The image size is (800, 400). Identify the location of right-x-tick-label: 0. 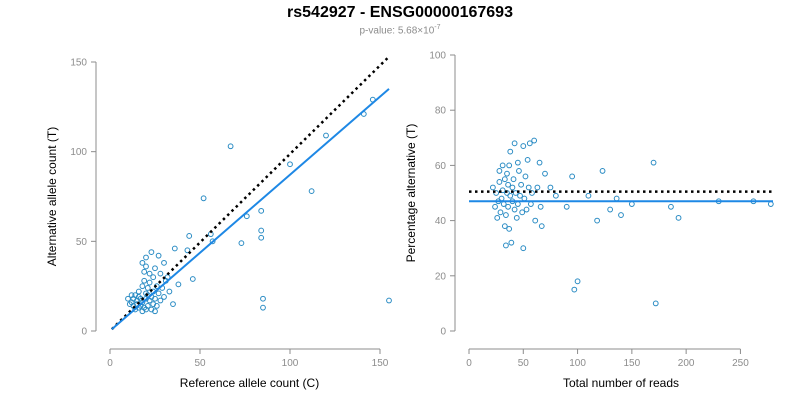
(469, 363).